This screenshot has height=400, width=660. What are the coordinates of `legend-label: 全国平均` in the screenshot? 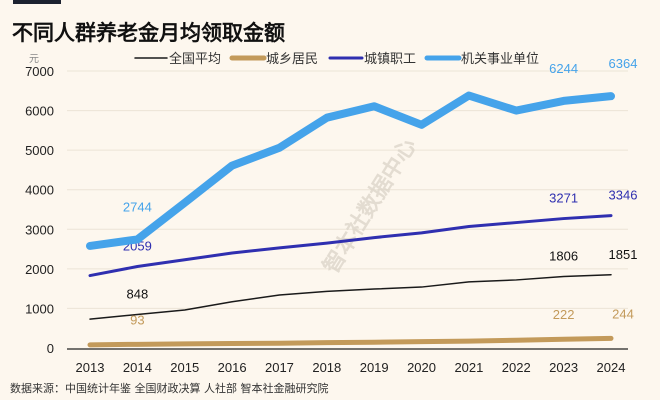 It's located at (195, 59).